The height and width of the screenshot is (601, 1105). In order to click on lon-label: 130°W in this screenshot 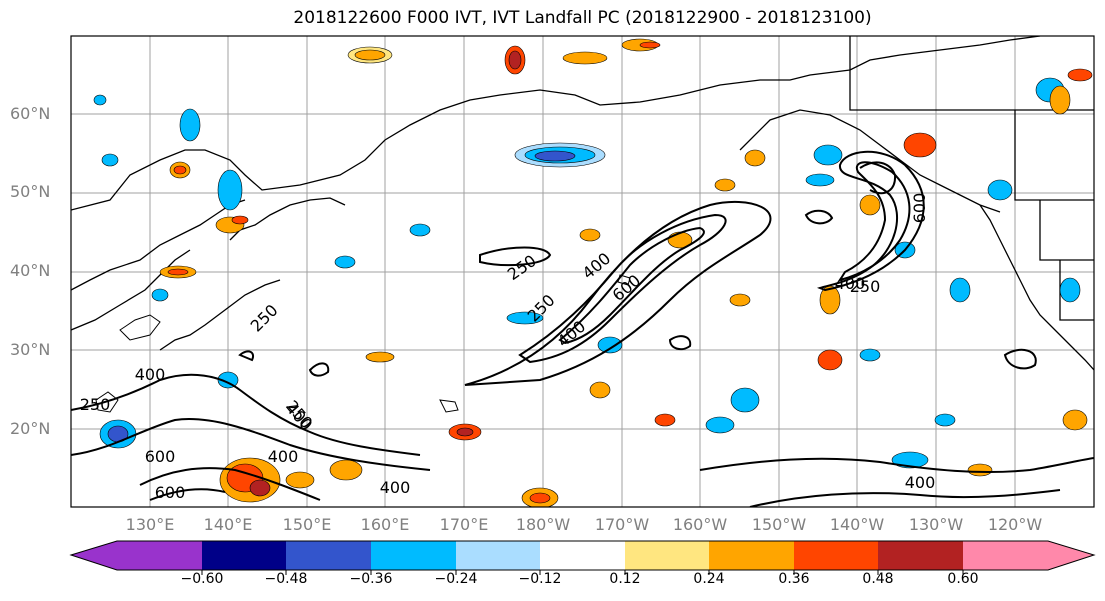, I will do `click(936, 524)`.